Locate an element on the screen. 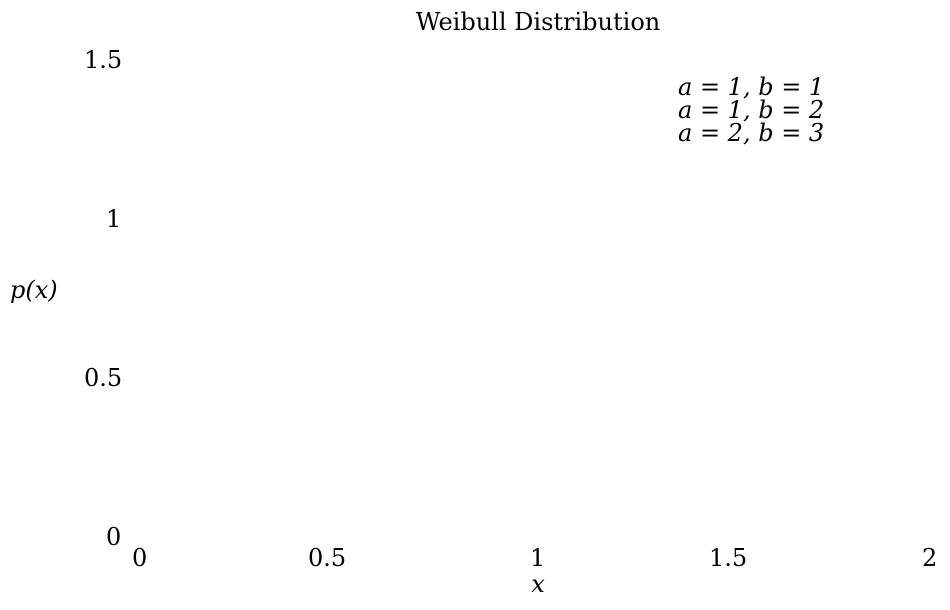 The height and width of the screenshot is (610, 950). chart-title: Weibull Distribution is located at coordinates (538, 22).